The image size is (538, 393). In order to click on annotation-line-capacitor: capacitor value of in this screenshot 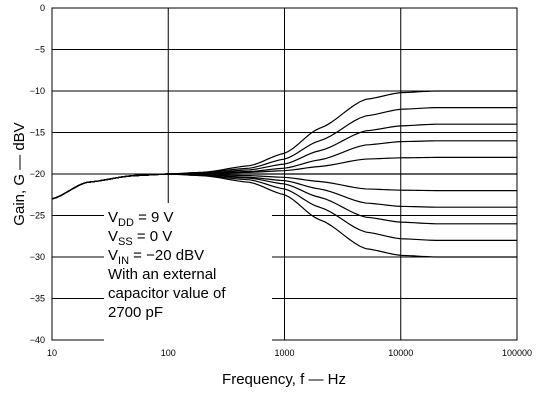, I will do `click(167, 293)`.